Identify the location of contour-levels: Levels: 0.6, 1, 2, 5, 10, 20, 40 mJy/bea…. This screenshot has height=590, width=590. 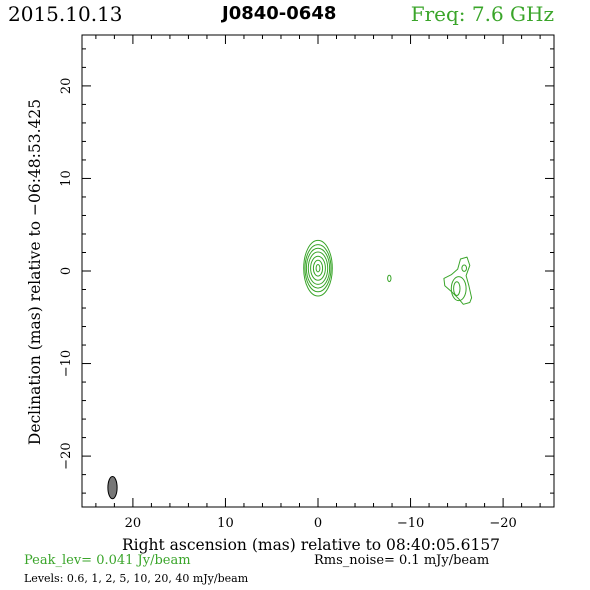
(136, 578).